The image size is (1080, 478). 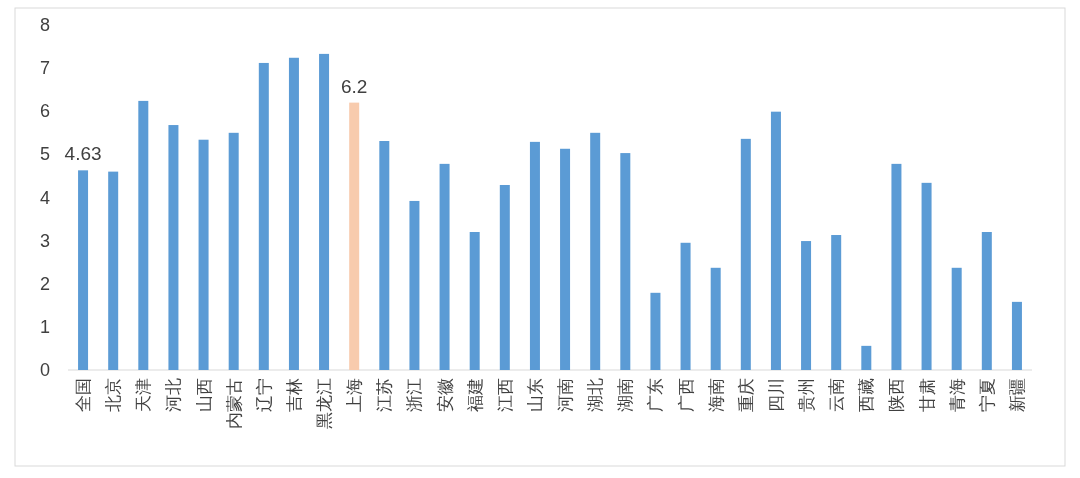 I want to click on x-tick-label: 河北, so click(x=174, y=395).